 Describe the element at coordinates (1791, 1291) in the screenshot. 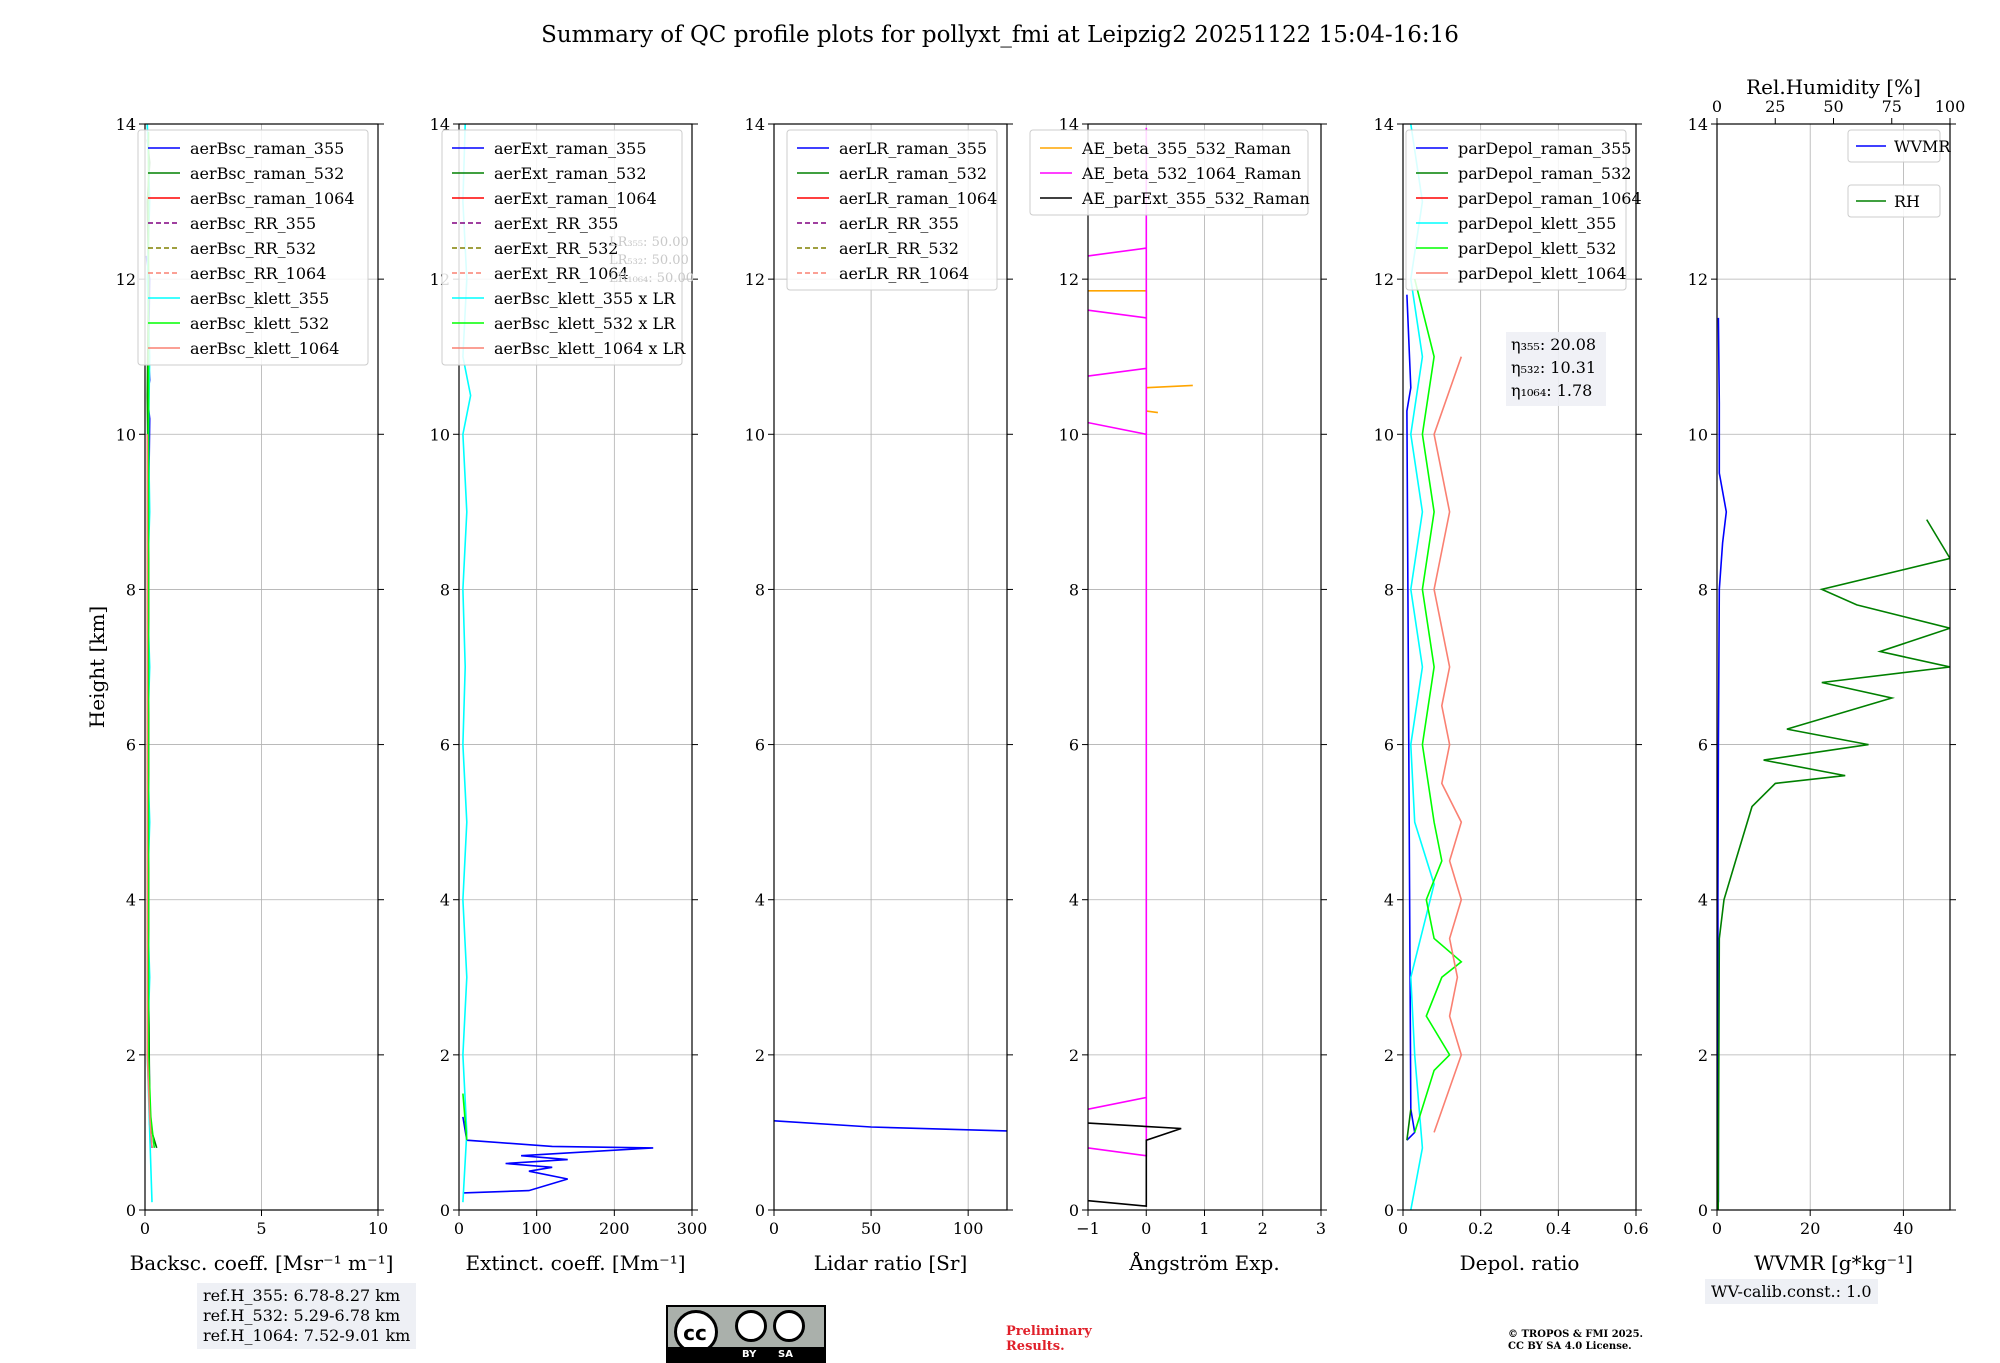

I see `wv-calib-box: WV-calib.const.: 1.0` at that location.